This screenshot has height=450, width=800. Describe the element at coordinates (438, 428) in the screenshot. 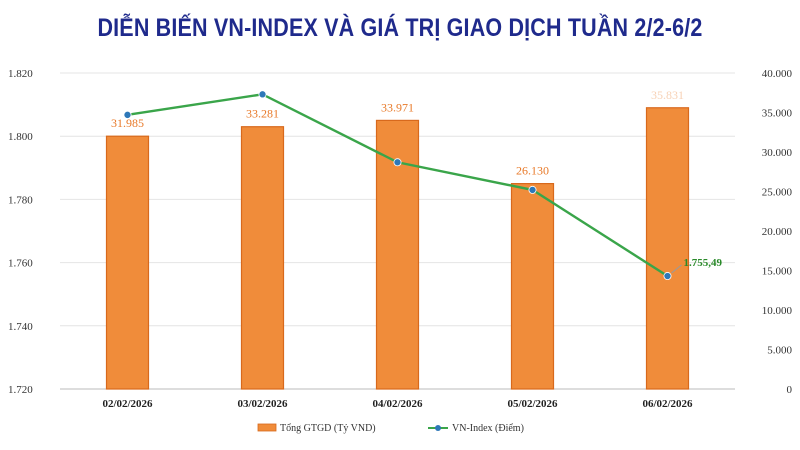

I see `legend-marker-line` at that location.